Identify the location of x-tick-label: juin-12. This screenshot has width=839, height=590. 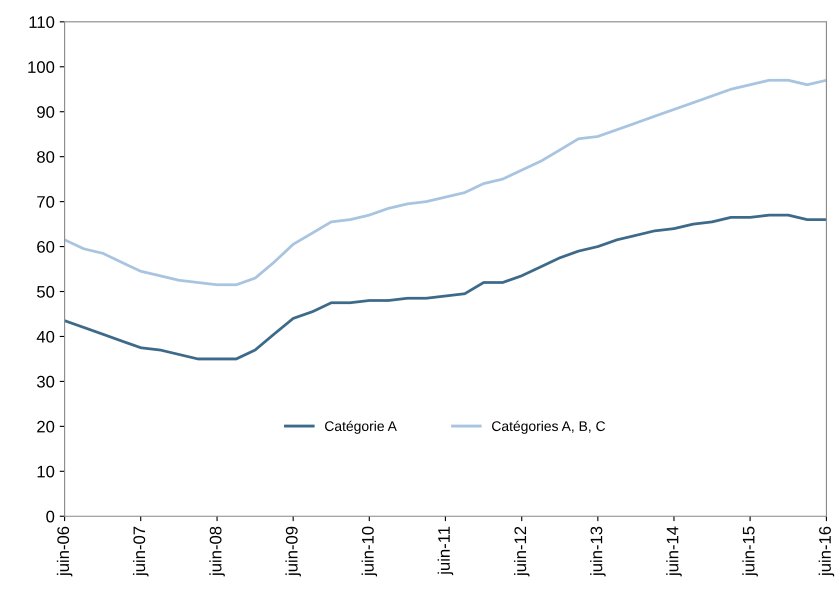
(522, 551).